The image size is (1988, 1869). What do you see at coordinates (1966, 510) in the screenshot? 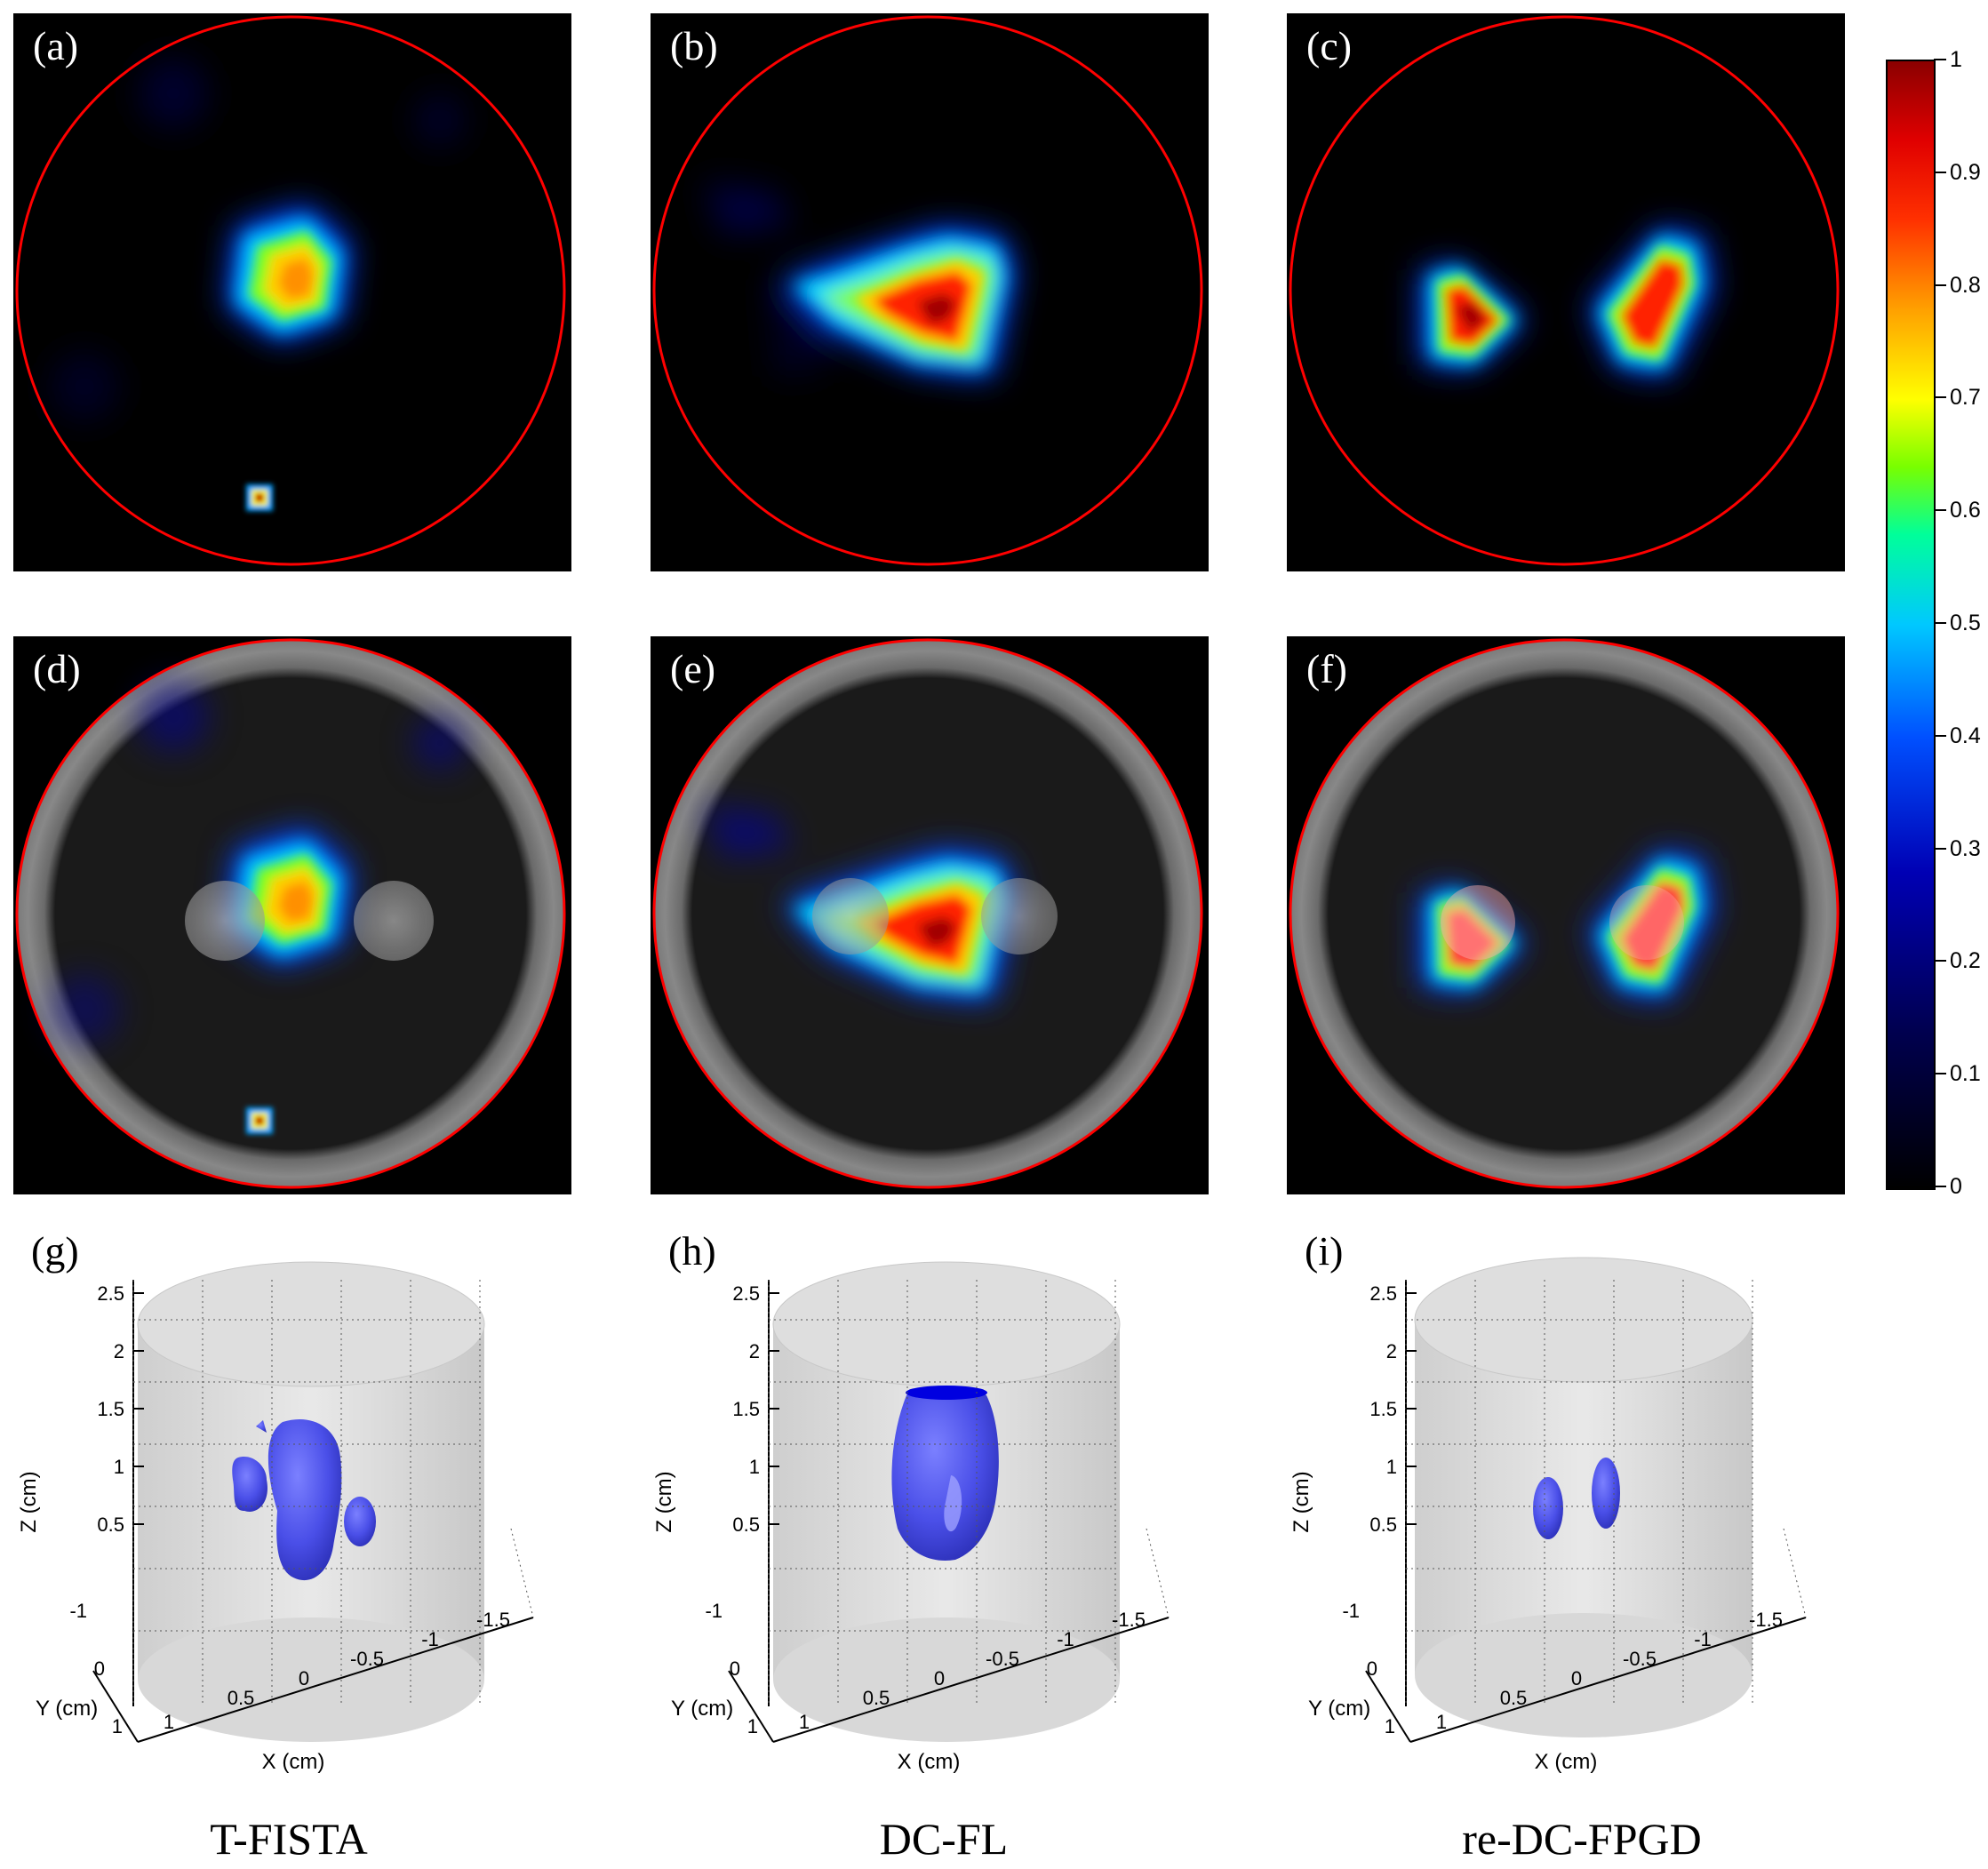
I see `colorbar-tick-label: 0.6` at bounding box center [1966, 510].